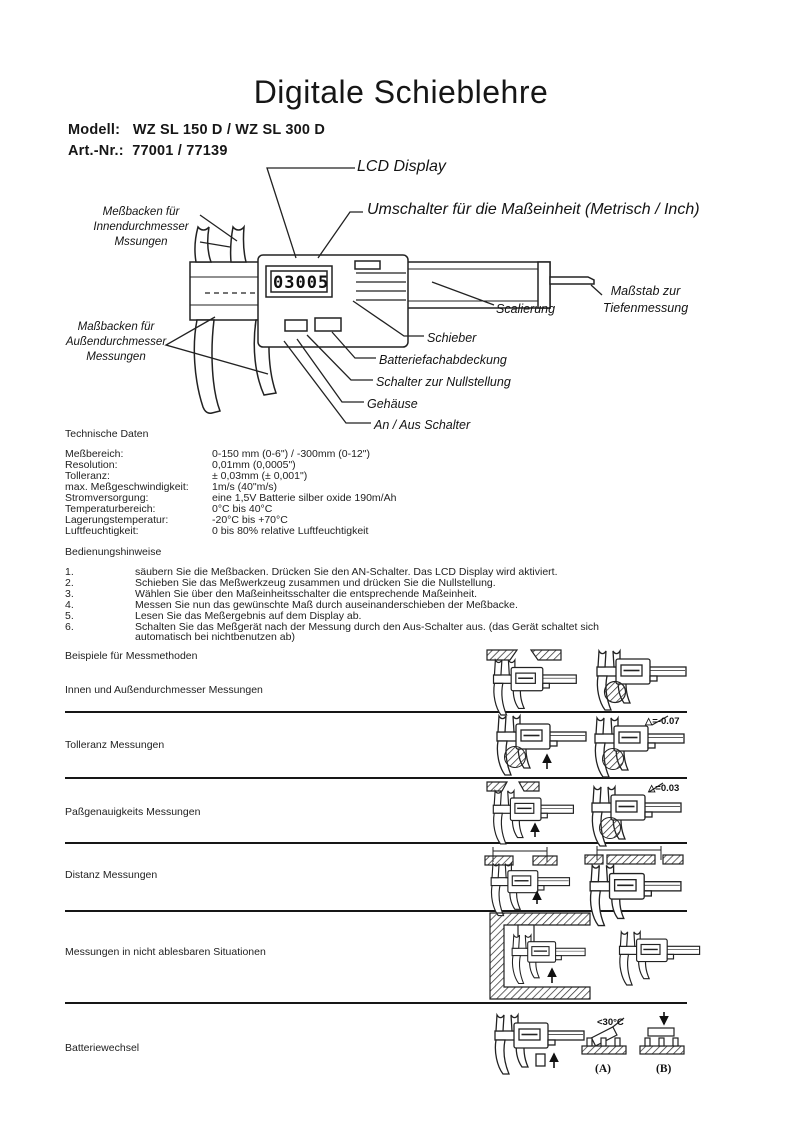 This screenshot has height=1134, width=802. Describe the element at coordinates (107, 434) in the screenshot. I see `tech-heading: Technische Daten` at that location.